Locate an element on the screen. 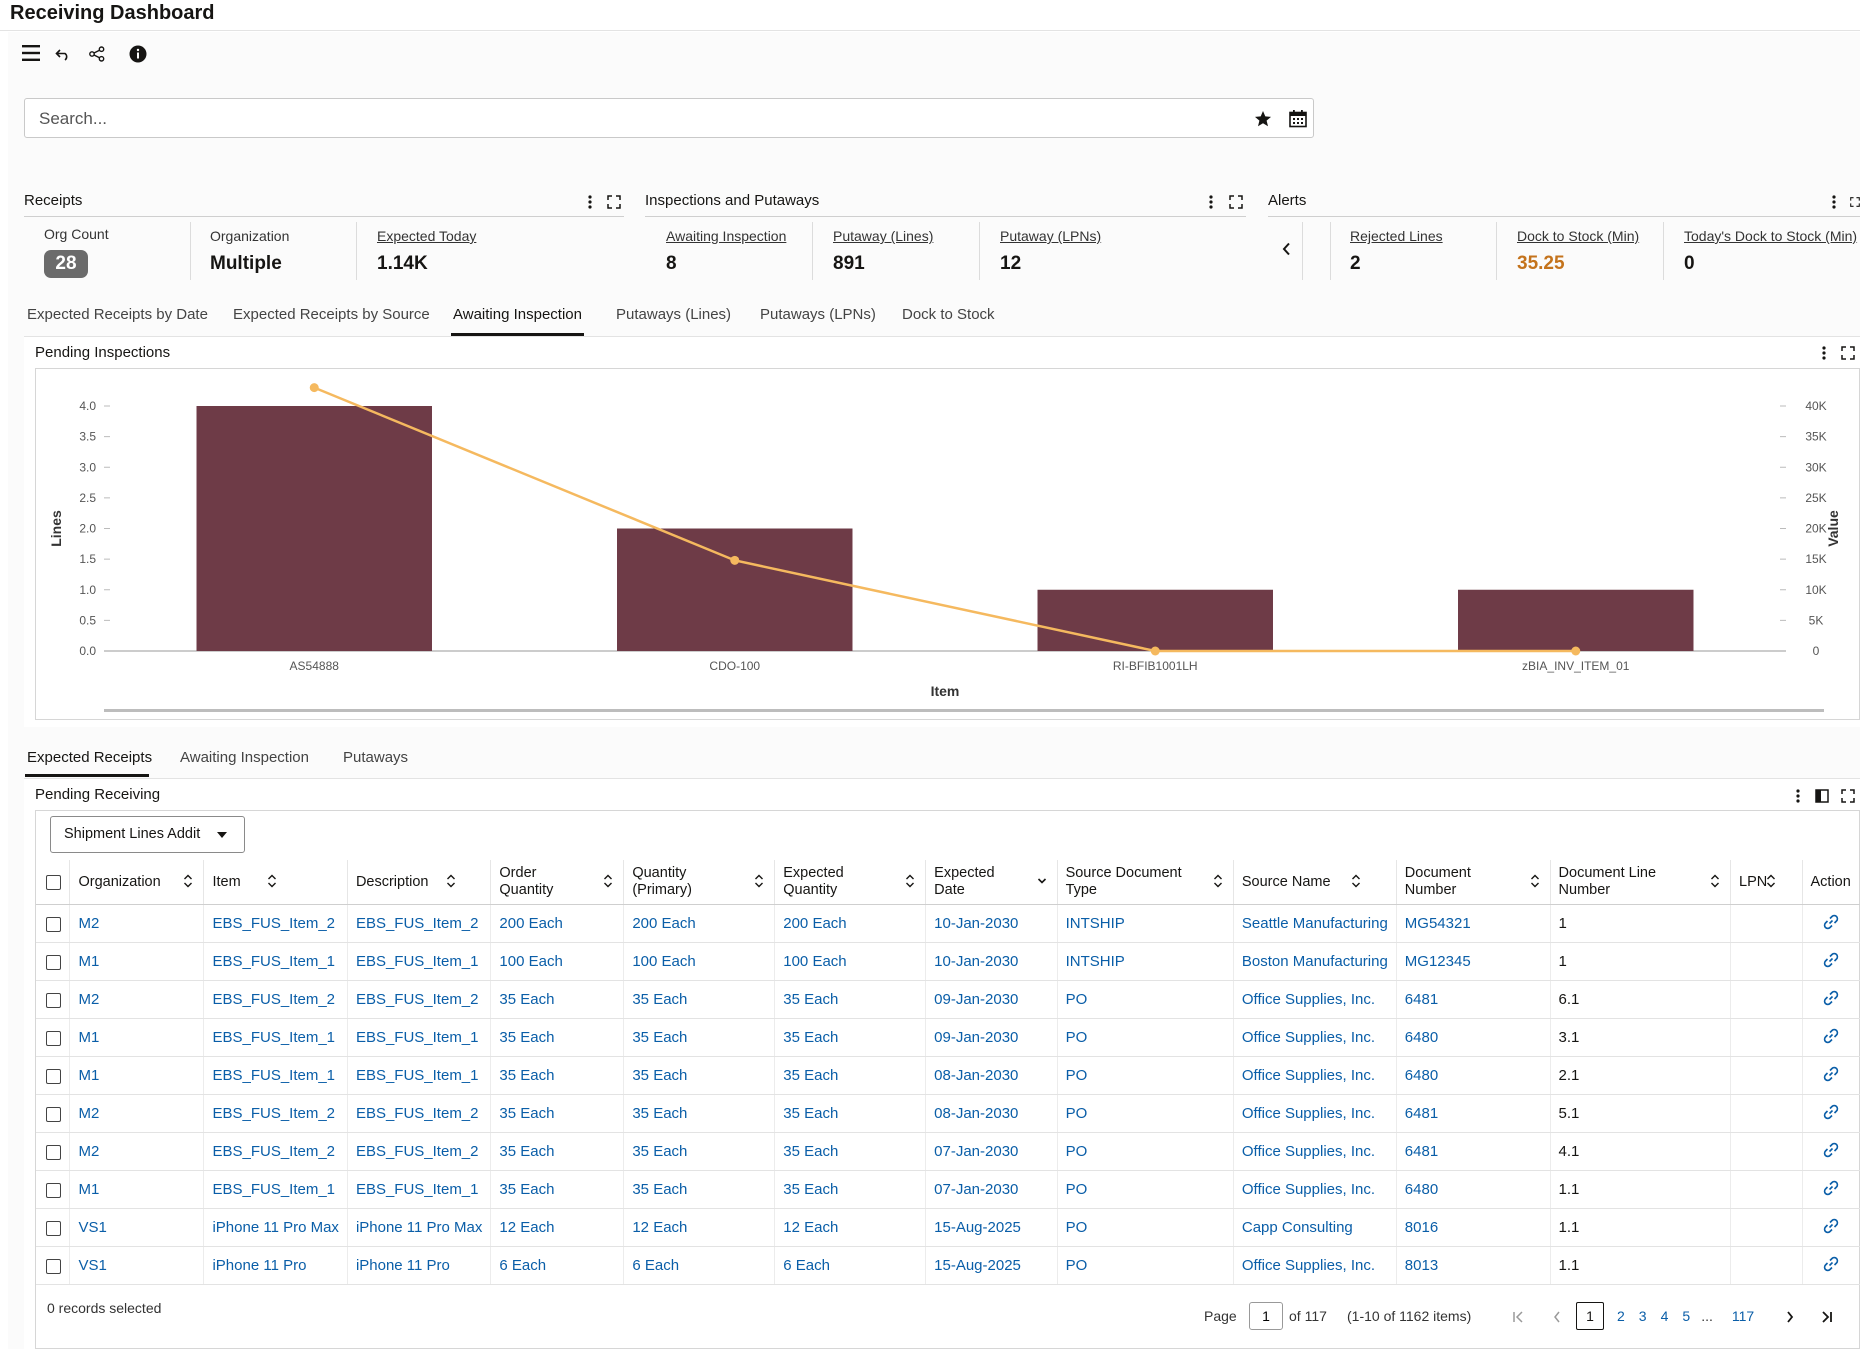 This screenshot has width=1860, height=1350. cell-document-number: 6481 is located at coordinates (1473, 1151).